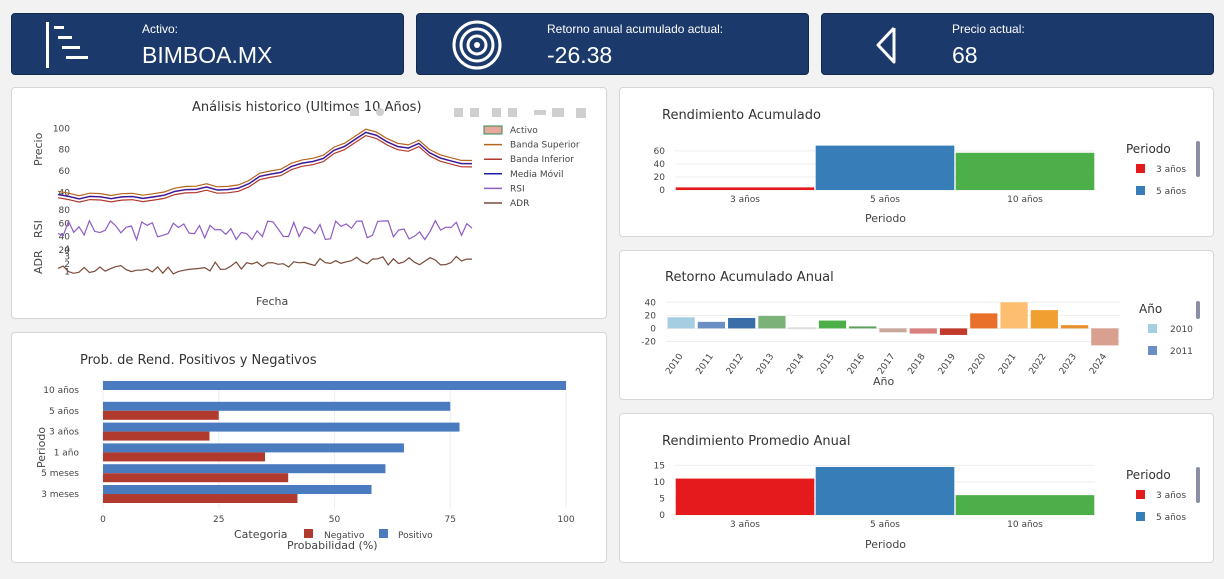  Describe the element at coordinates (1181, 352) in the screenshot. I see `legend-item: 2011` at that location.